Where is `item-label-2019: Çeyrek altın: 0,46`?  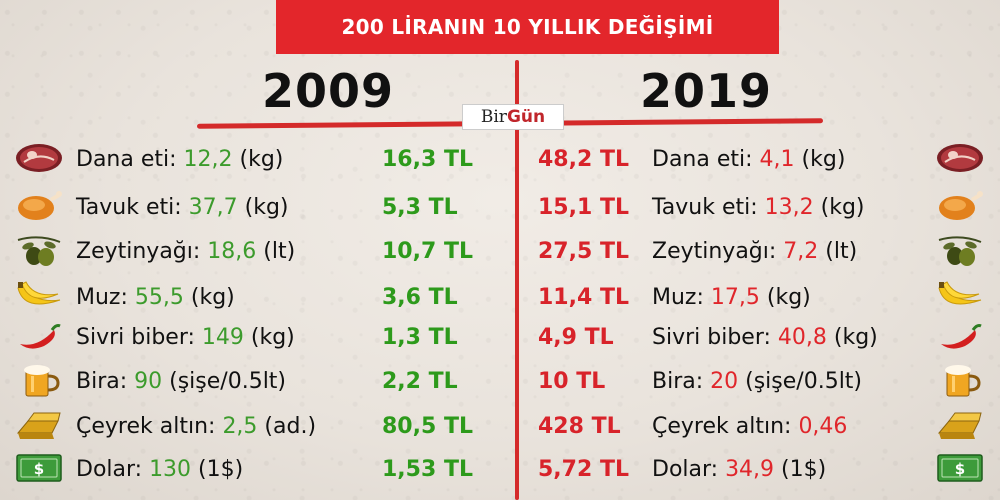
item-label-2019: Çeyrek altın: 0,46 is located at coordinates (749, 426).